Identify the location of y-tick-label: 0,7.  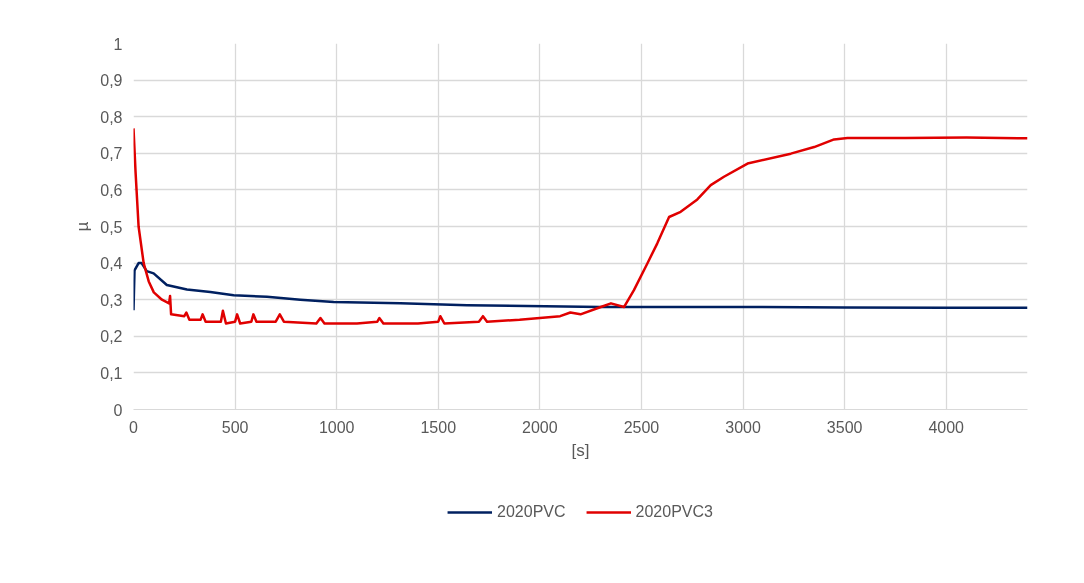
(111, 154).